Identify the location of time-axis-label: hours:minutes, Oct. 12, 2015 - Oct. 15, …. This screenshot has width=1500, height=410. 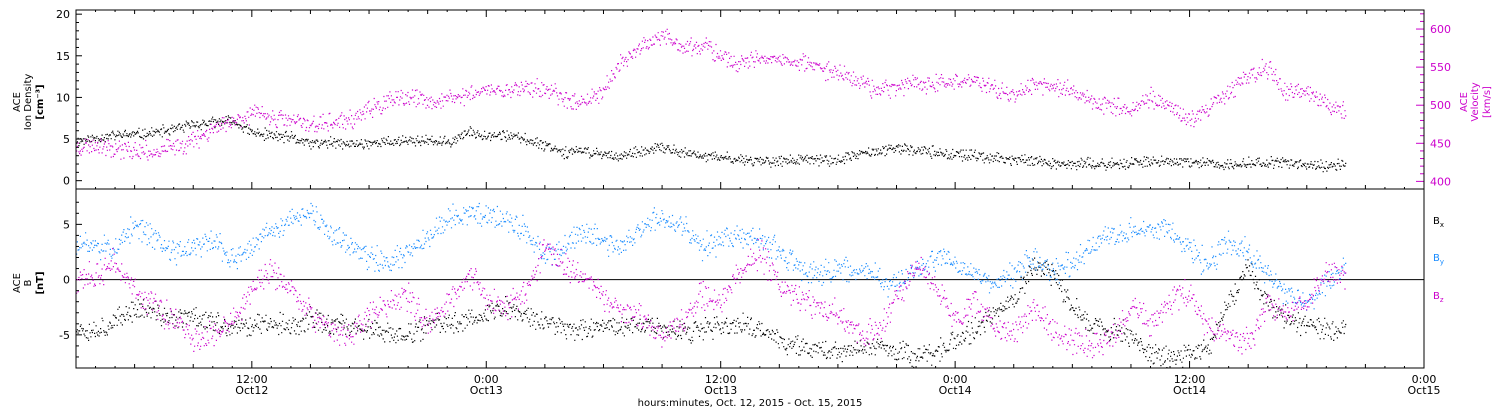
(750, 403).